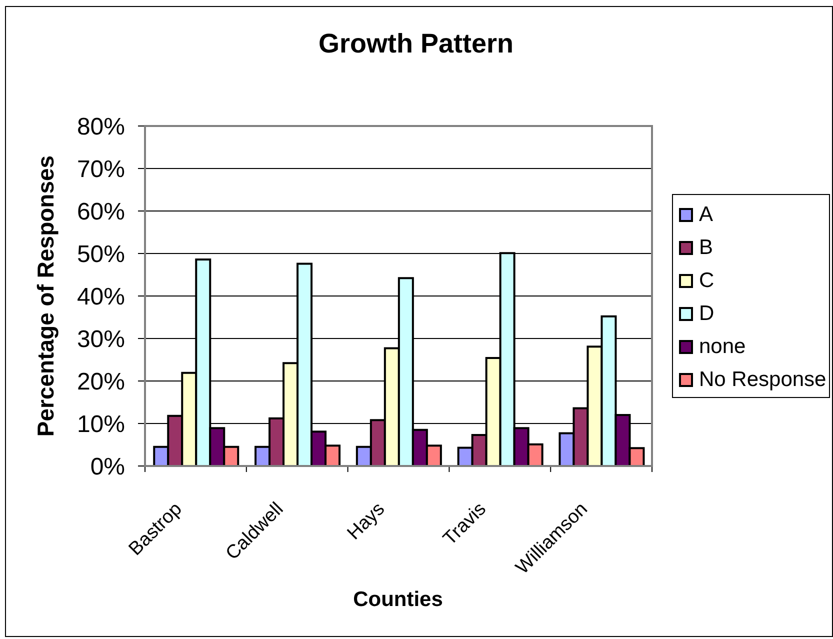 This screenshot has width=833, height=639. Describe the element at coordinates (46, 296) in the screenshot. I see `y-axis-title: Percentage of Responses` at that location.